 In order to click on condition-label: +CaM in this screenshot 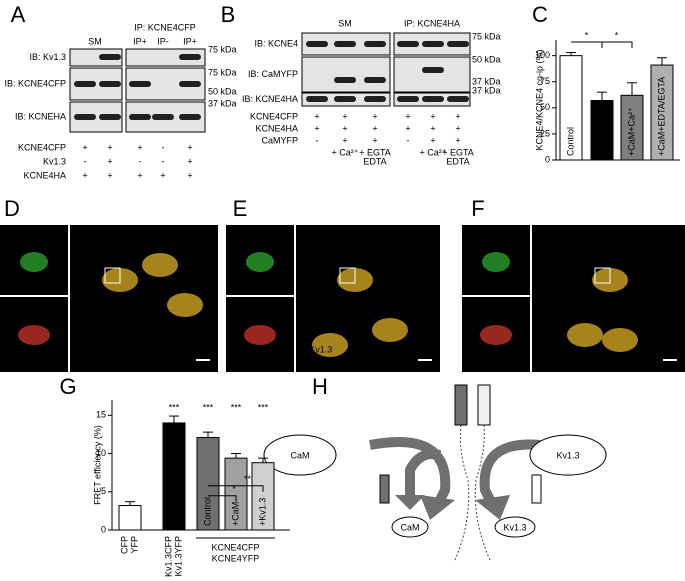, I will do `click(644, 329)`.